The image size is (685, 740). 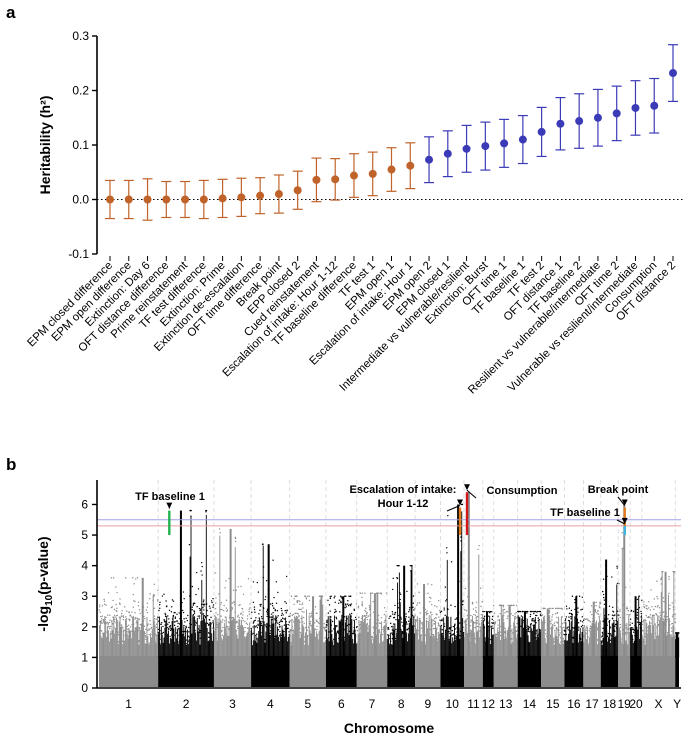 I want to click on y-axis-title: Heritability (h²), so click(x=45, y=145).